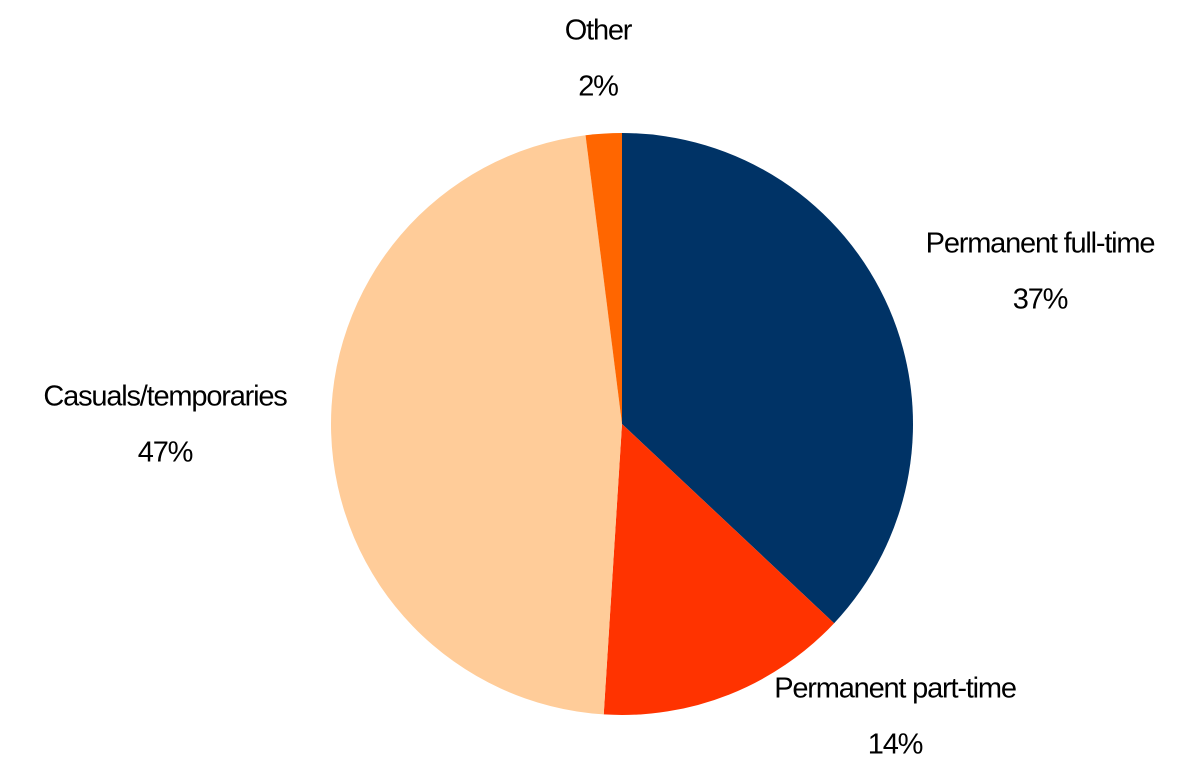  I want to click on slice-label: Permanent part-time, so click(895, 689).